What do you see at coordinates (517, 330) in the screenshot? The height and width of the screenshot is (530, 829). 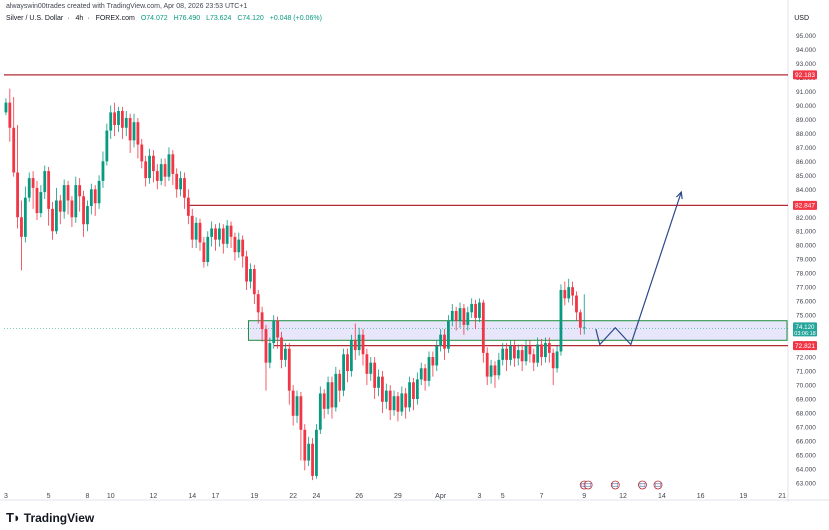 I see `support-zone-rect` at bounding box center [517, 330].